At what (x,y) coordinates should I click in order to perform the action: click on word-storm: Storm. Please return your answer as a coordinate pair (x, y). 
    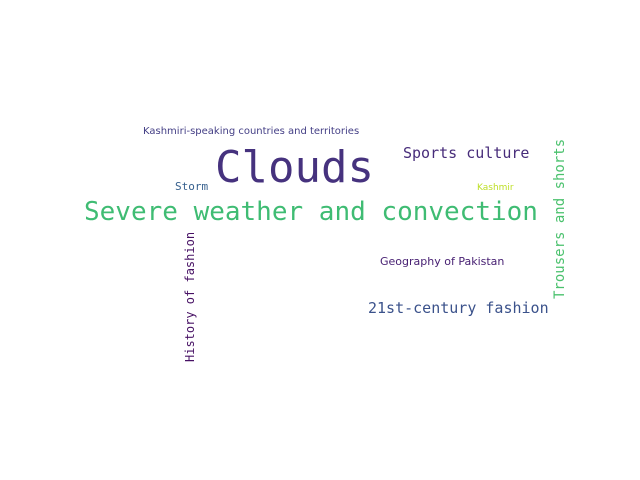
    Looking at the image, I should click on (192, 186).